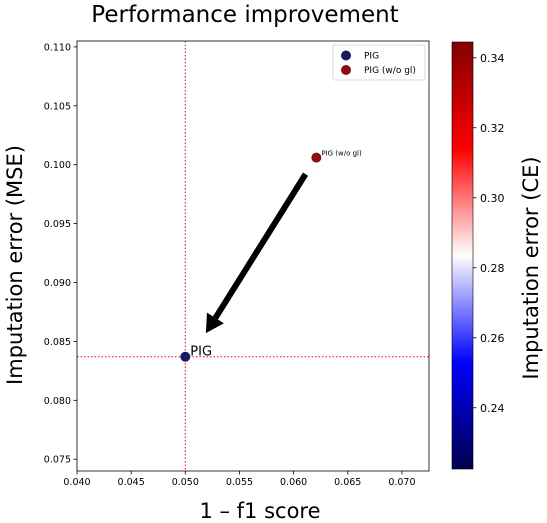 The image size is (547, 523). What do you see at coordinates (76, 482) in the screenshot?
I see `x-tick-label: 0.040` at bounding box center [76, 482].